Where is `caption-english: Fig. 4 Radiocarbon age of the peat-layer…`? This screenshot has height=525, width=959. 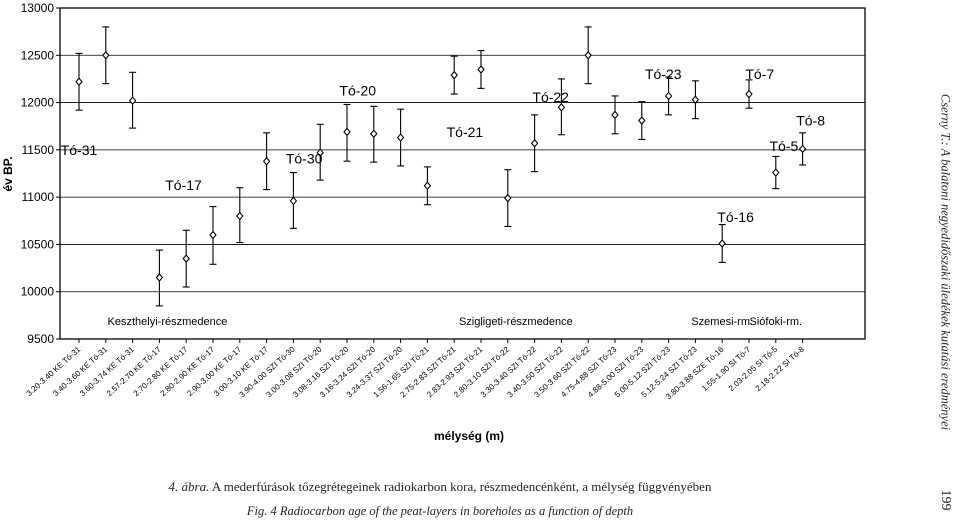
caption-english: Fig. 4 Radiocarbon age of the peat-layer… is located at coordinates (440, 511).